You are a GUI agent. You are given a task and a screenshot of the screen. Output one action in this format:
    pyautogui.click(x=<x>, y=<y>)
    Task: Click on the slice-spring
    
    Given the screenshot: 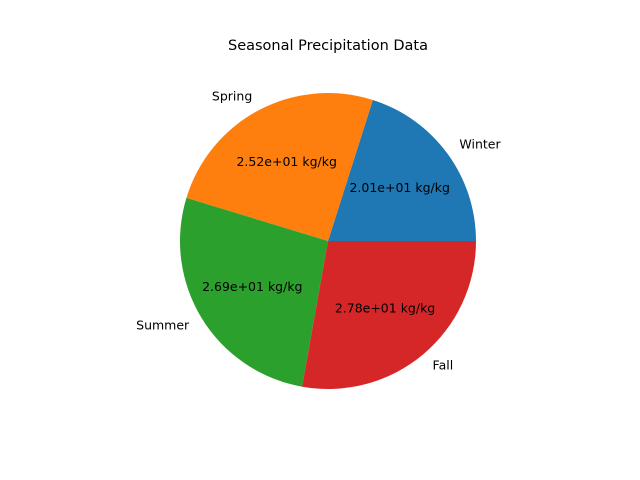 What is the action you would take?
    pyautogui.click(x=279, y=166)
    